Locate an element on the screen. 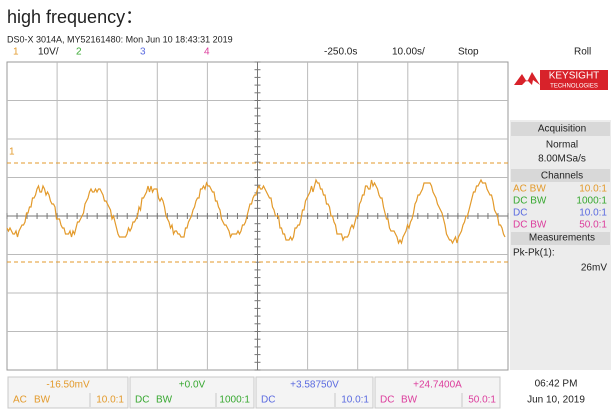  mode: Roll is located at coordinates (582, 52).